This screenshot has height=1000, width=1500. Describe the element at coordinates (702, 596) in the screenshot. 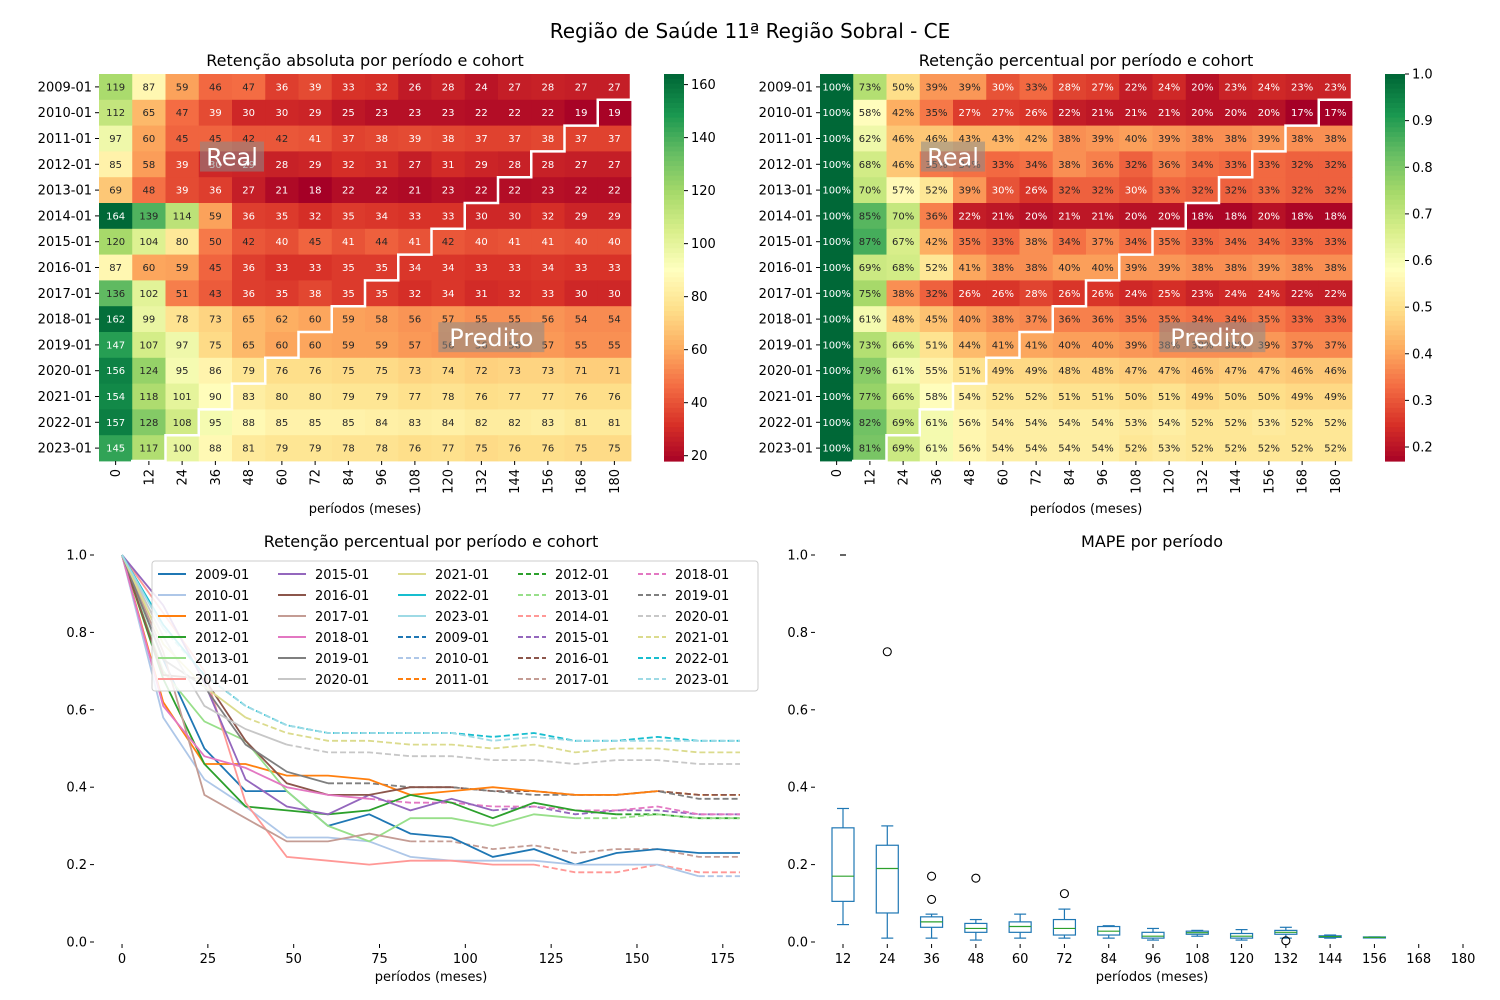

I see `legend-label: 2019-01` at that location.